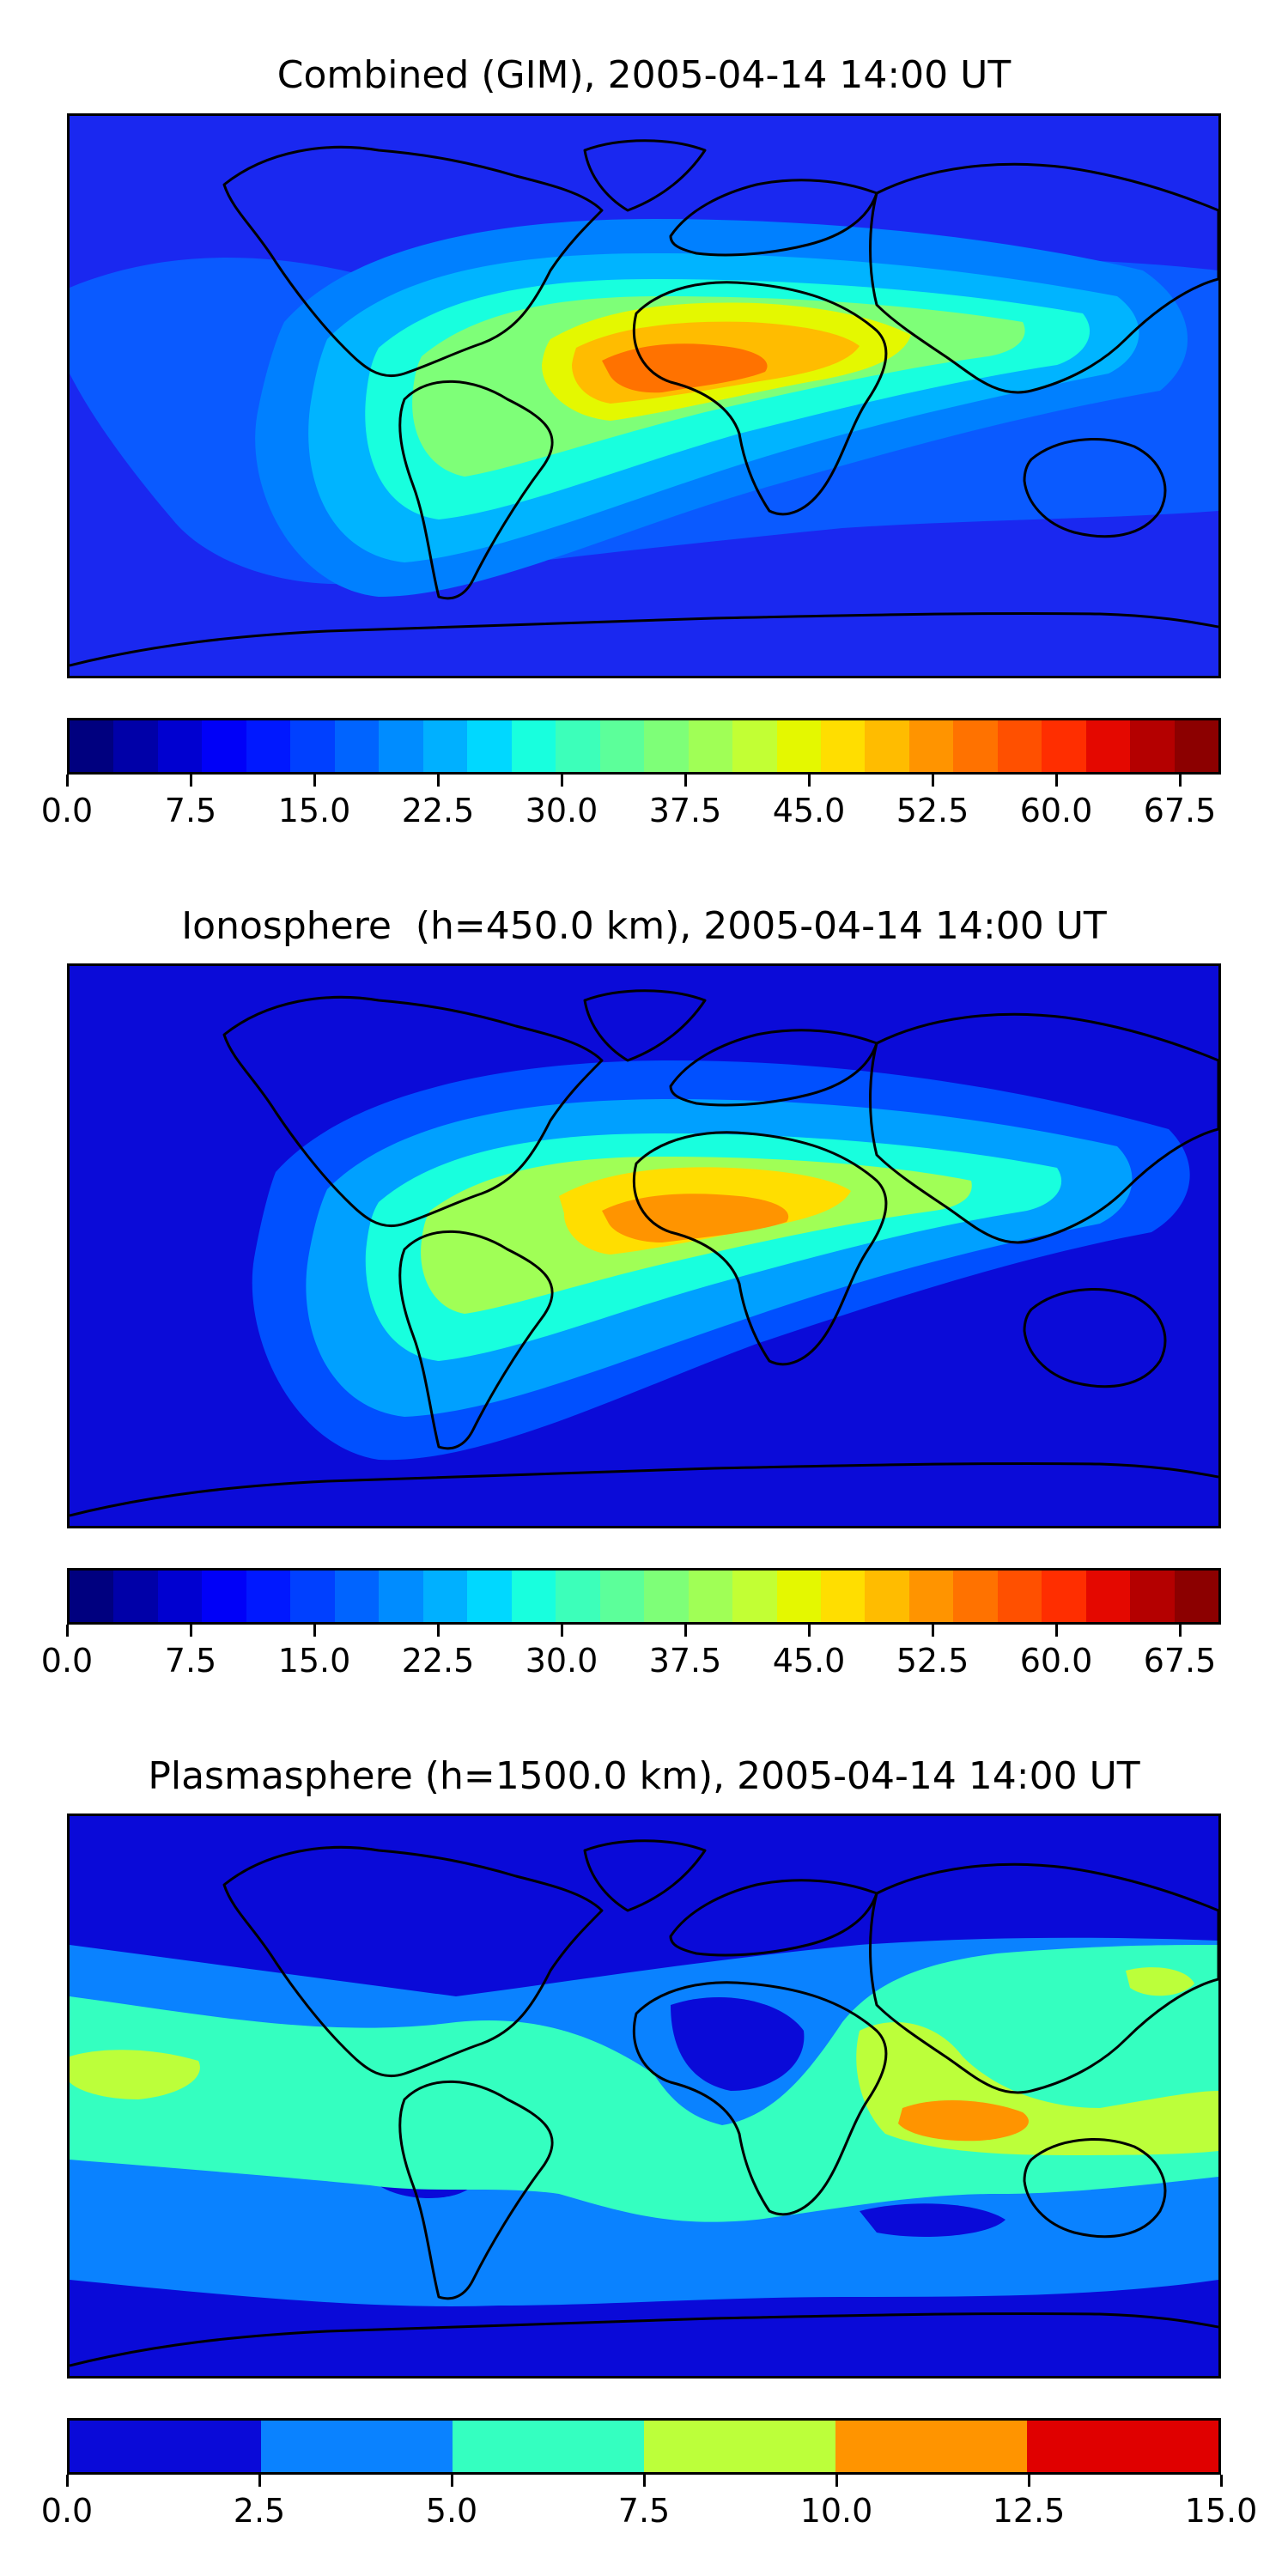  What do you see at coordinates (685, 368) in the screenshot?
I see `panel-1-peak` at bounding box center [685, 368].